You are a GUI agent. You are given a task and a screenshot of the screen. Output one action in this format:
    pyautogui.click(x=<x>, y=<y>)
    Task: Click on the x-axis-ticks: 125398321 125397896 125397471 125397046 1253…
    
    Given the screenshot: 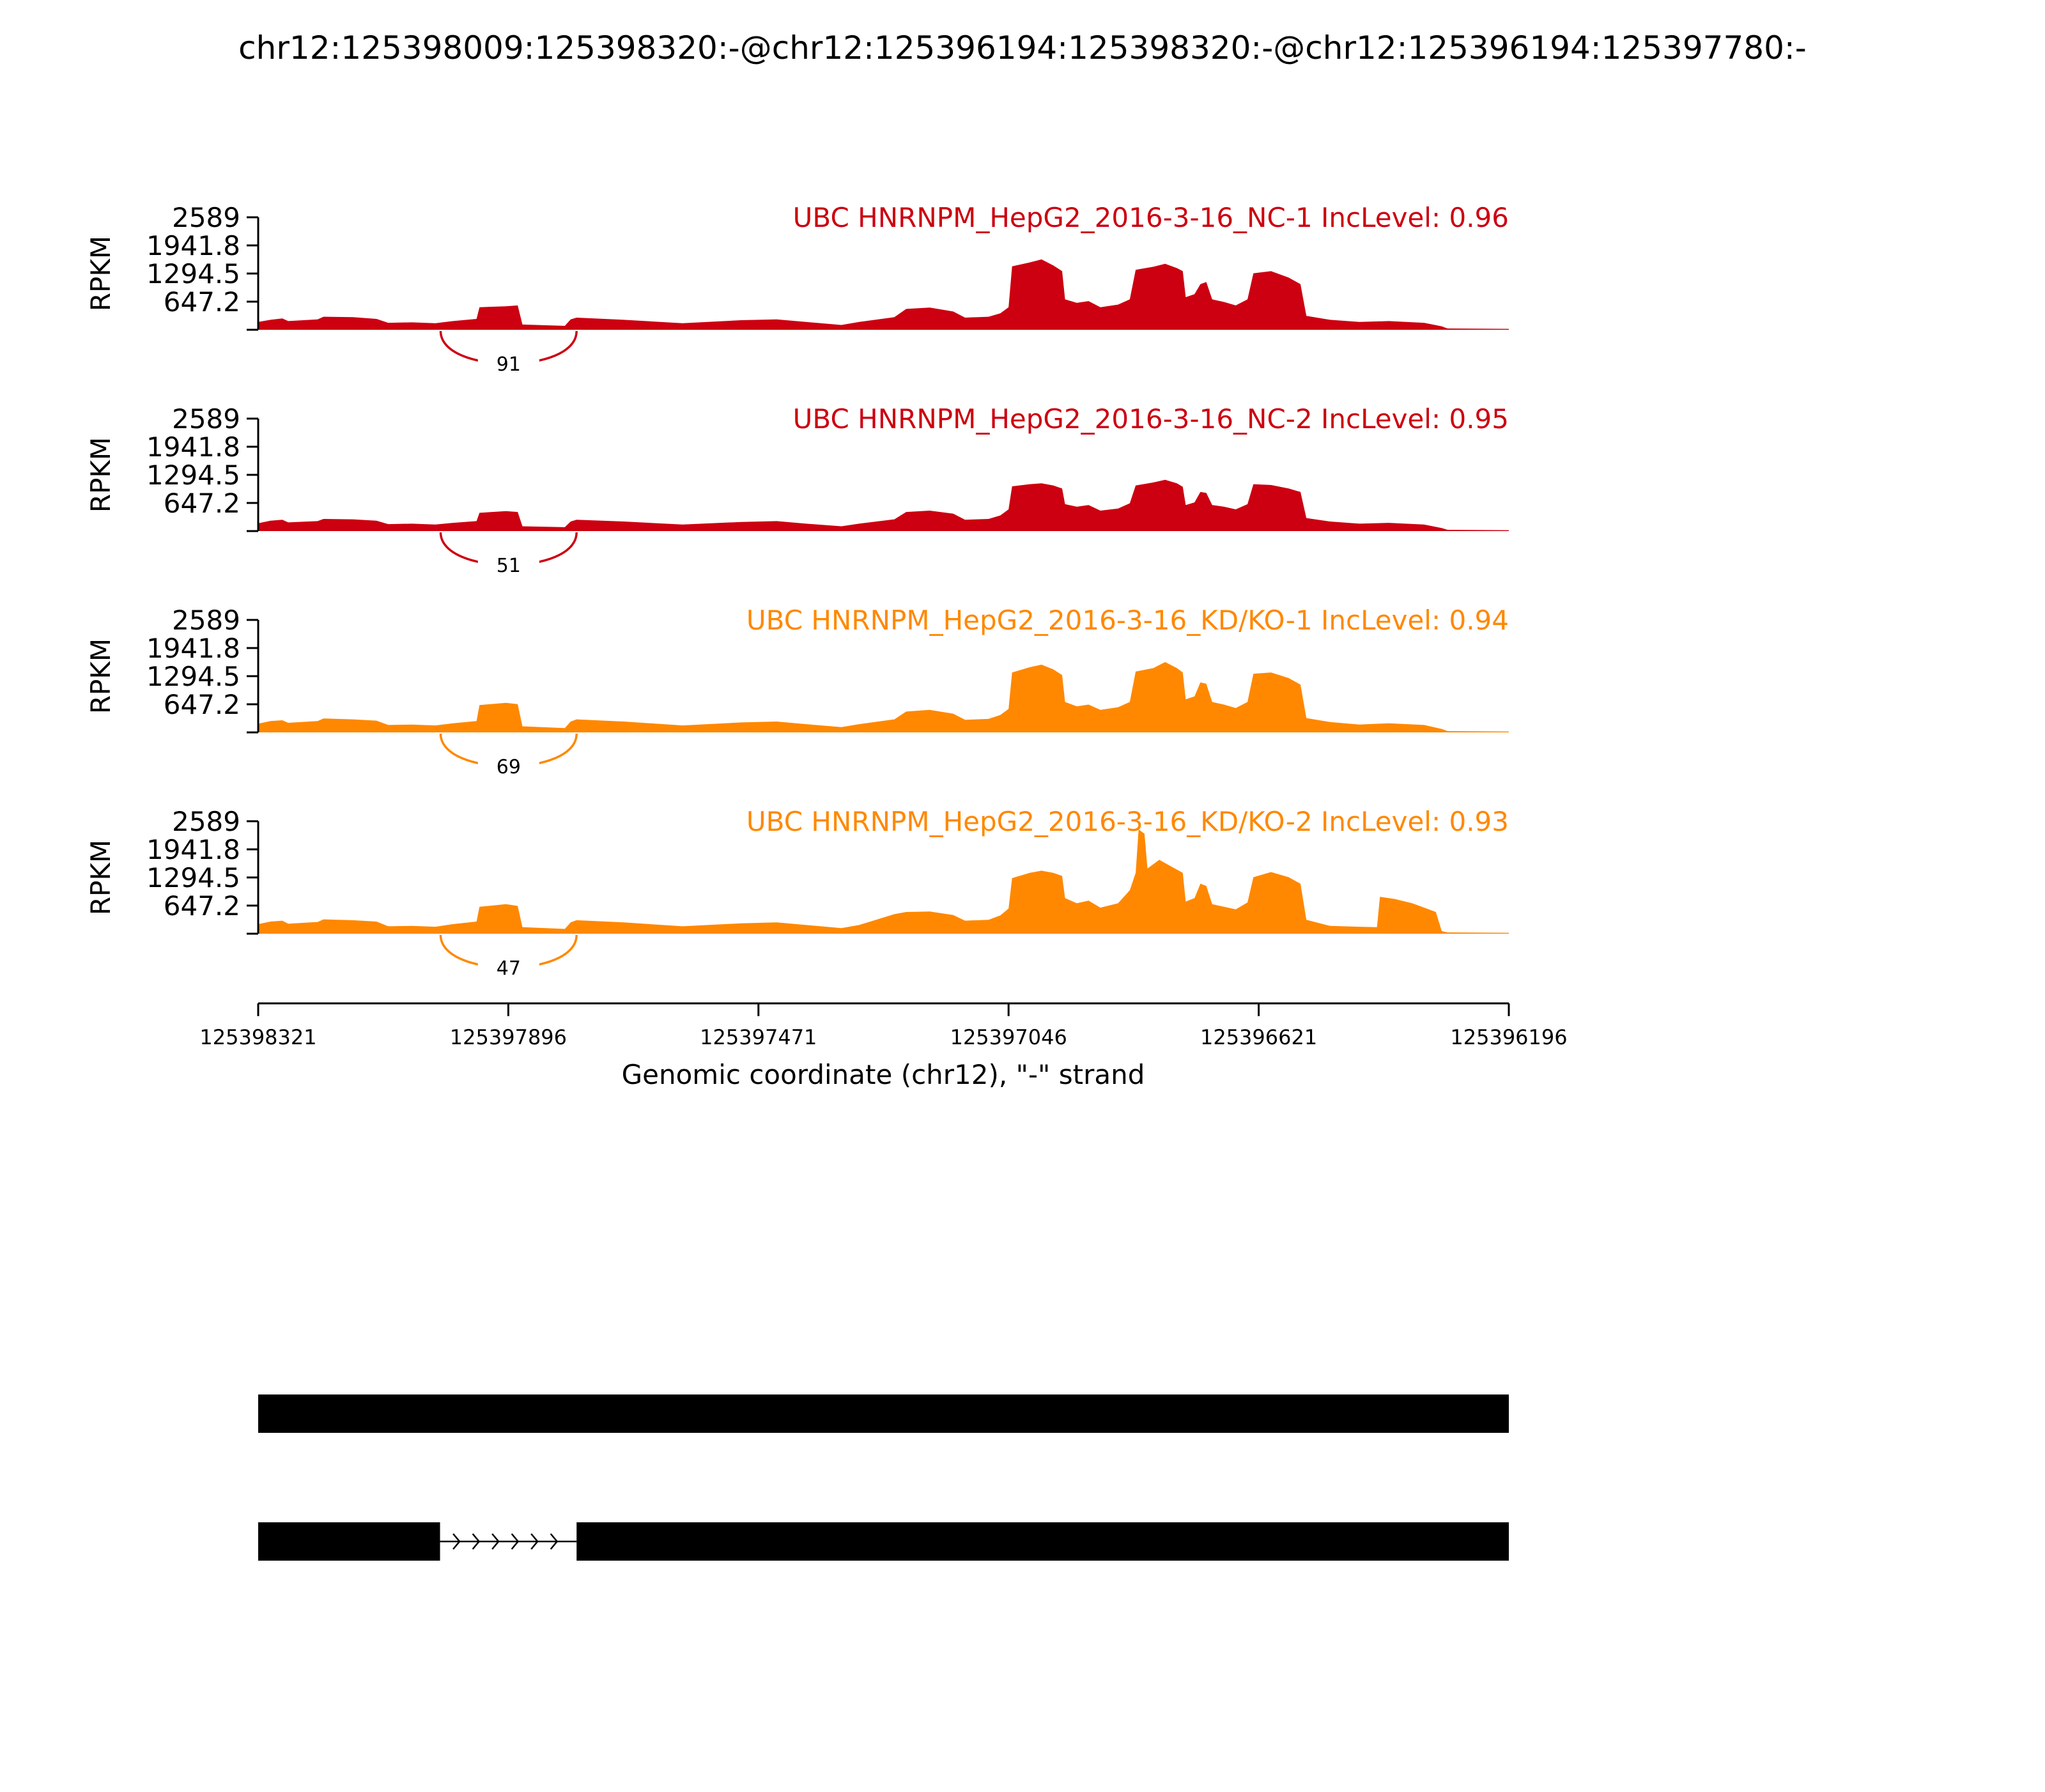 What is the action you would take?
    pyautogui.click(x=883, y=1026)
    